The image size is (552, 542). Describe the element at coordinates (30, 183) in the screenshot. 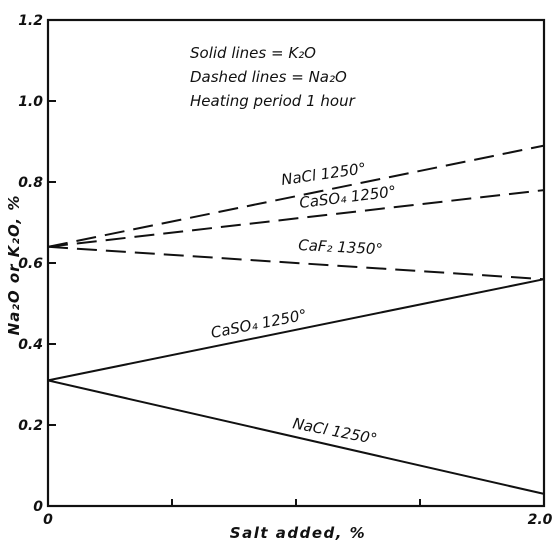

I see `y-tick-label: 0.8` at that location.